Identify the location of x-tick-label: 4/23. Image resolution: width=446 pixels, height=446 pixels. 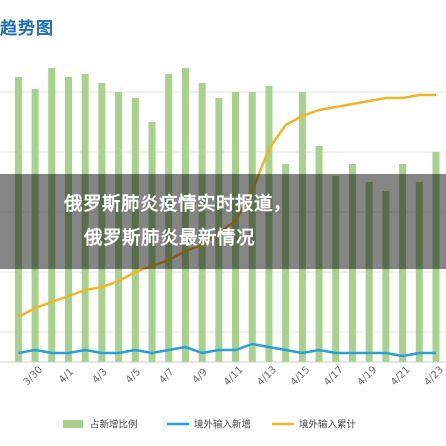
(434, 376).